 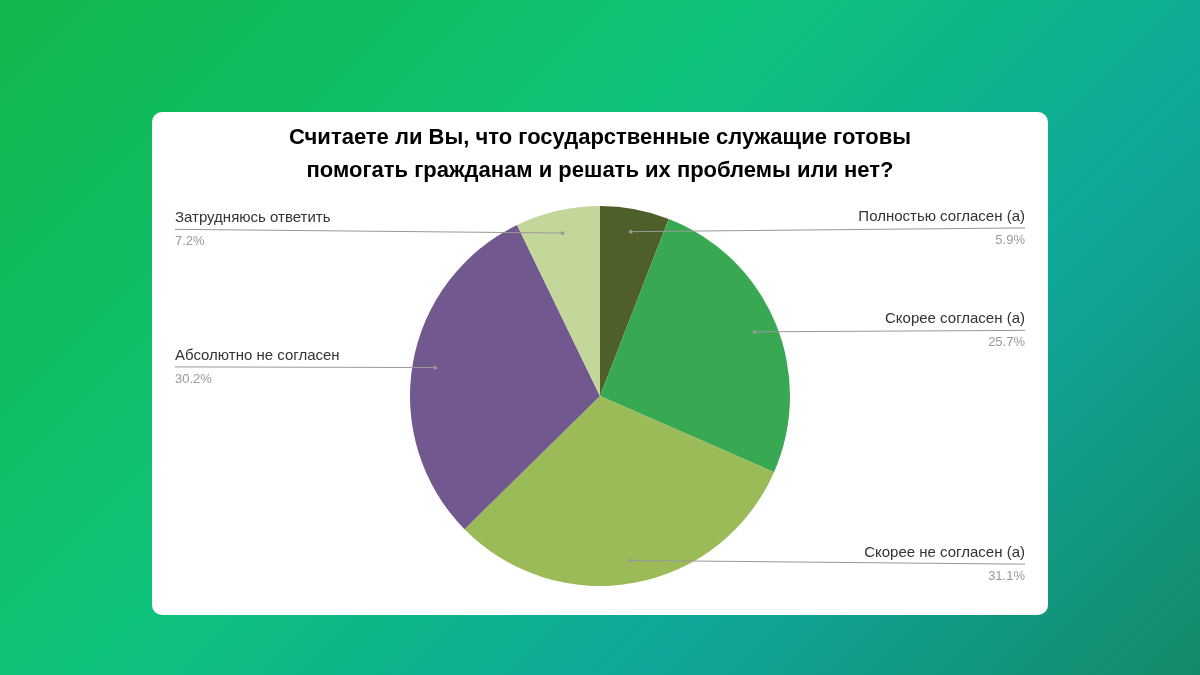 I want to click on slice-label: Абсолютно не согласен, so click(x=257, y=354).